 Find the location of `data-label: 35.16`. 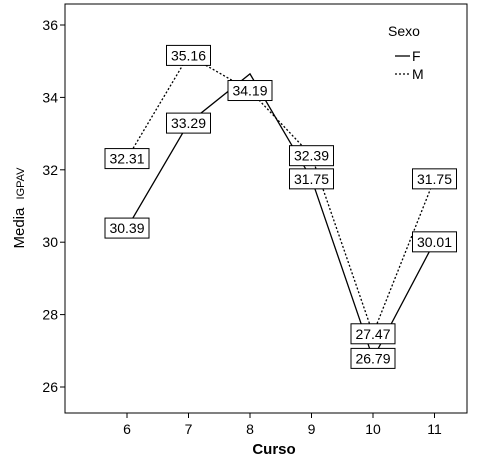

data-label: 35.16 is located at coordinates (188, 55).